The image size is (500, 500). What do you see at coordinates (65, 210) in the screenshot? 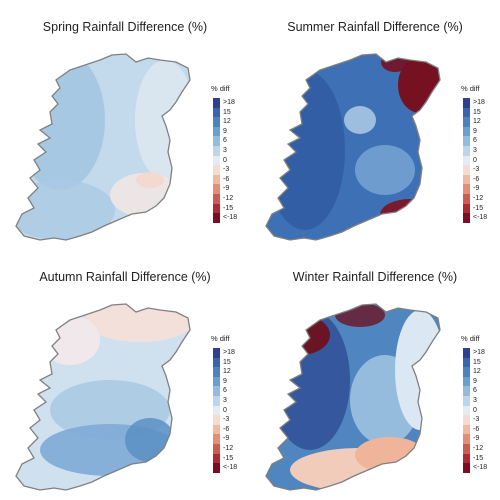
I see `map-southwest-region` at bounding box center [65, 210].